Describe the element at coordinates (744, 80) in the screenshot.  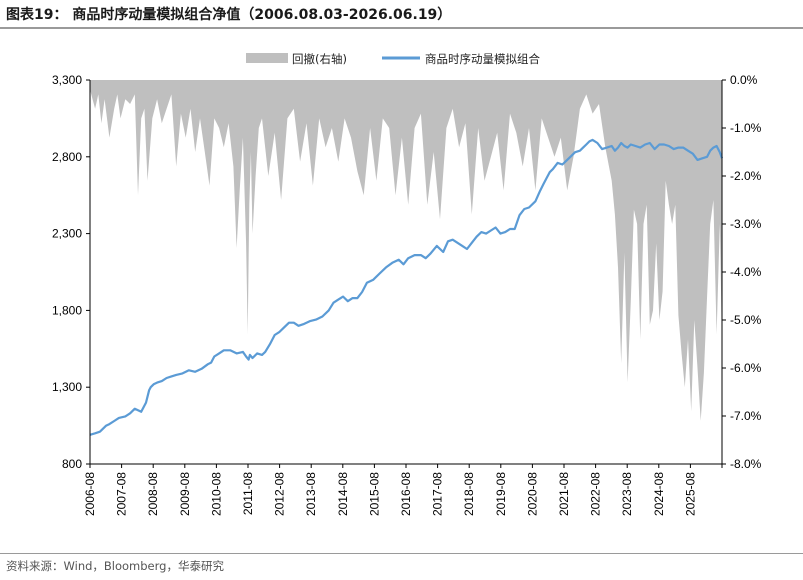
I see `right-tick-label: 0.0%` at that location.